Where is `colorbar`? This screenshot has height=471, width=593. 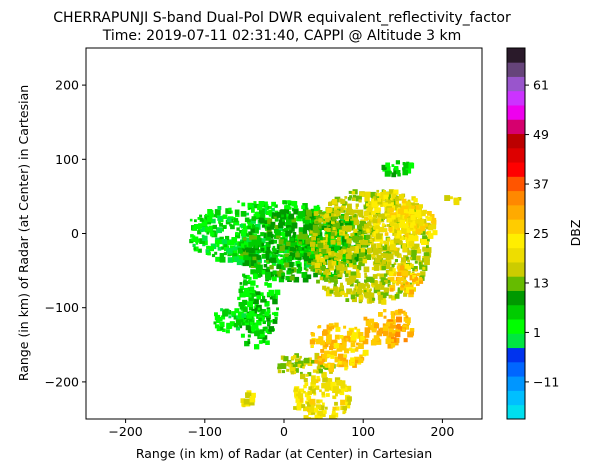
colorbar is located at coordinates (516, 233).